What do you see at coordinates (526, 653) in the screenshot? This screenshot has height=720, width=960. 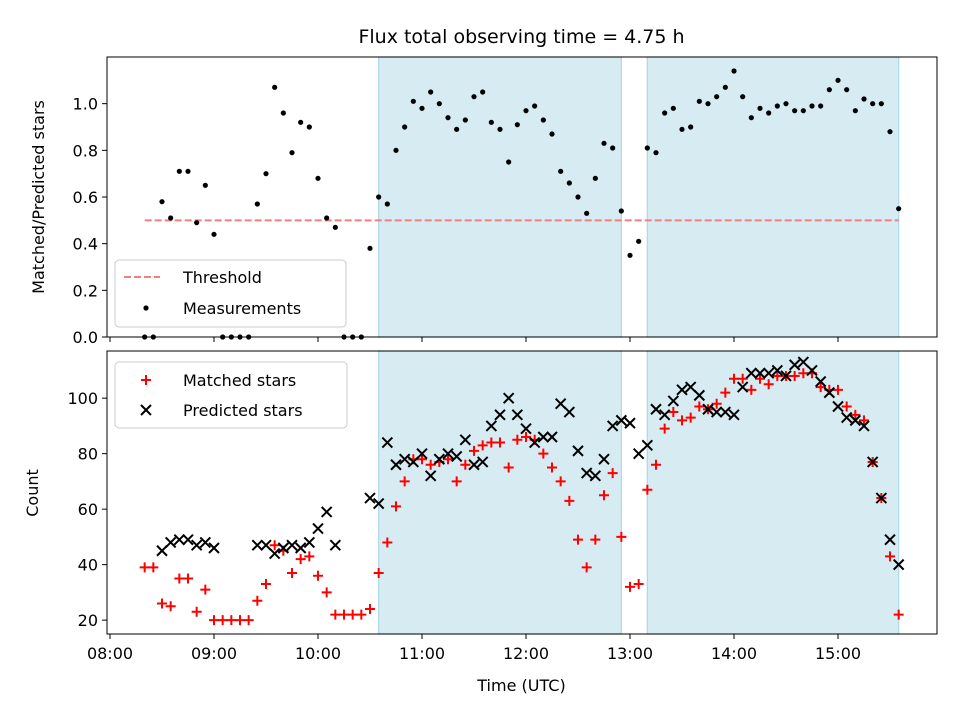 I see `x-tick-label: 12:00` at bounding box center [526, 653].